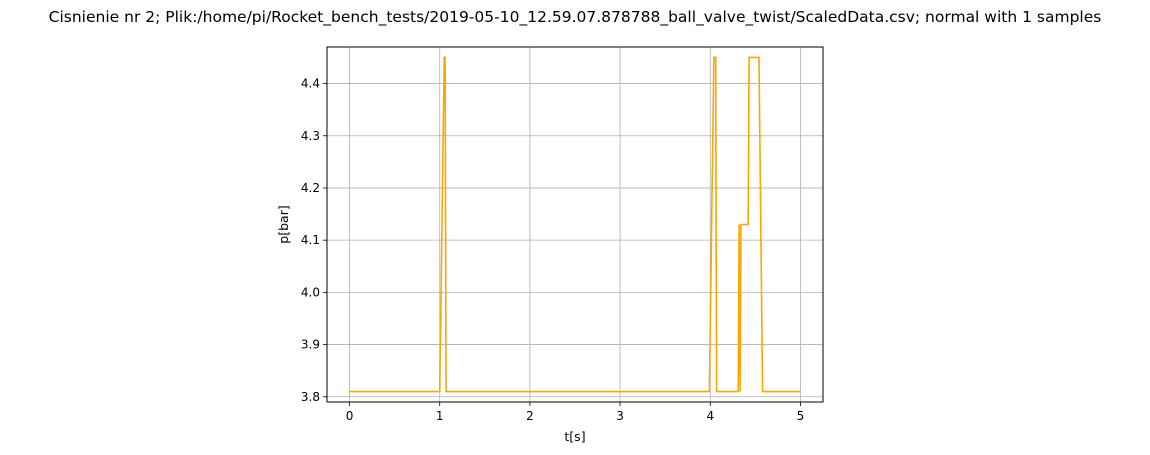 The height and width of the screenshot is (455, 1150). I want to click on y-tick-label: 3.9, so click(310, 345).